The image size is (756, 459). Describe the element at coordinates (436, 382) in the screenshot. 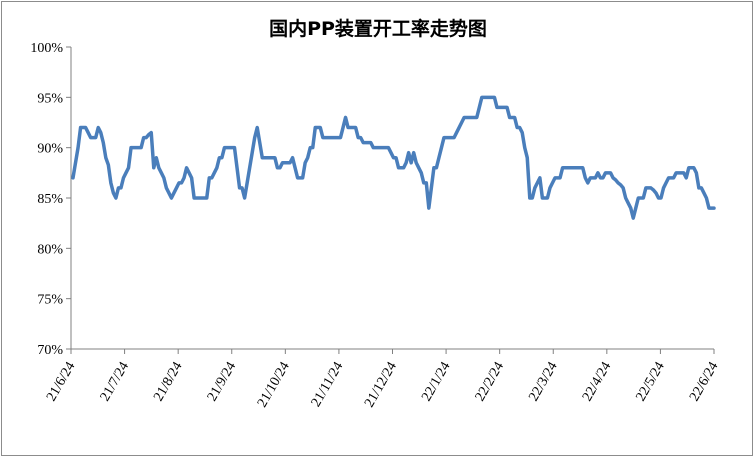

I see `x-tick-label: 22/1/24` at that location.